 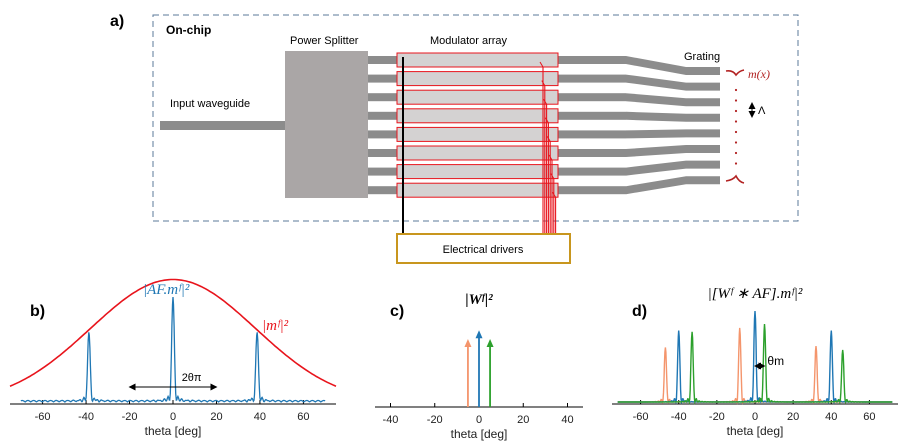 What do you see at coordinates (326, 124) in the screenshot?
I see `power-splitter` at bounding box center [326, 124].